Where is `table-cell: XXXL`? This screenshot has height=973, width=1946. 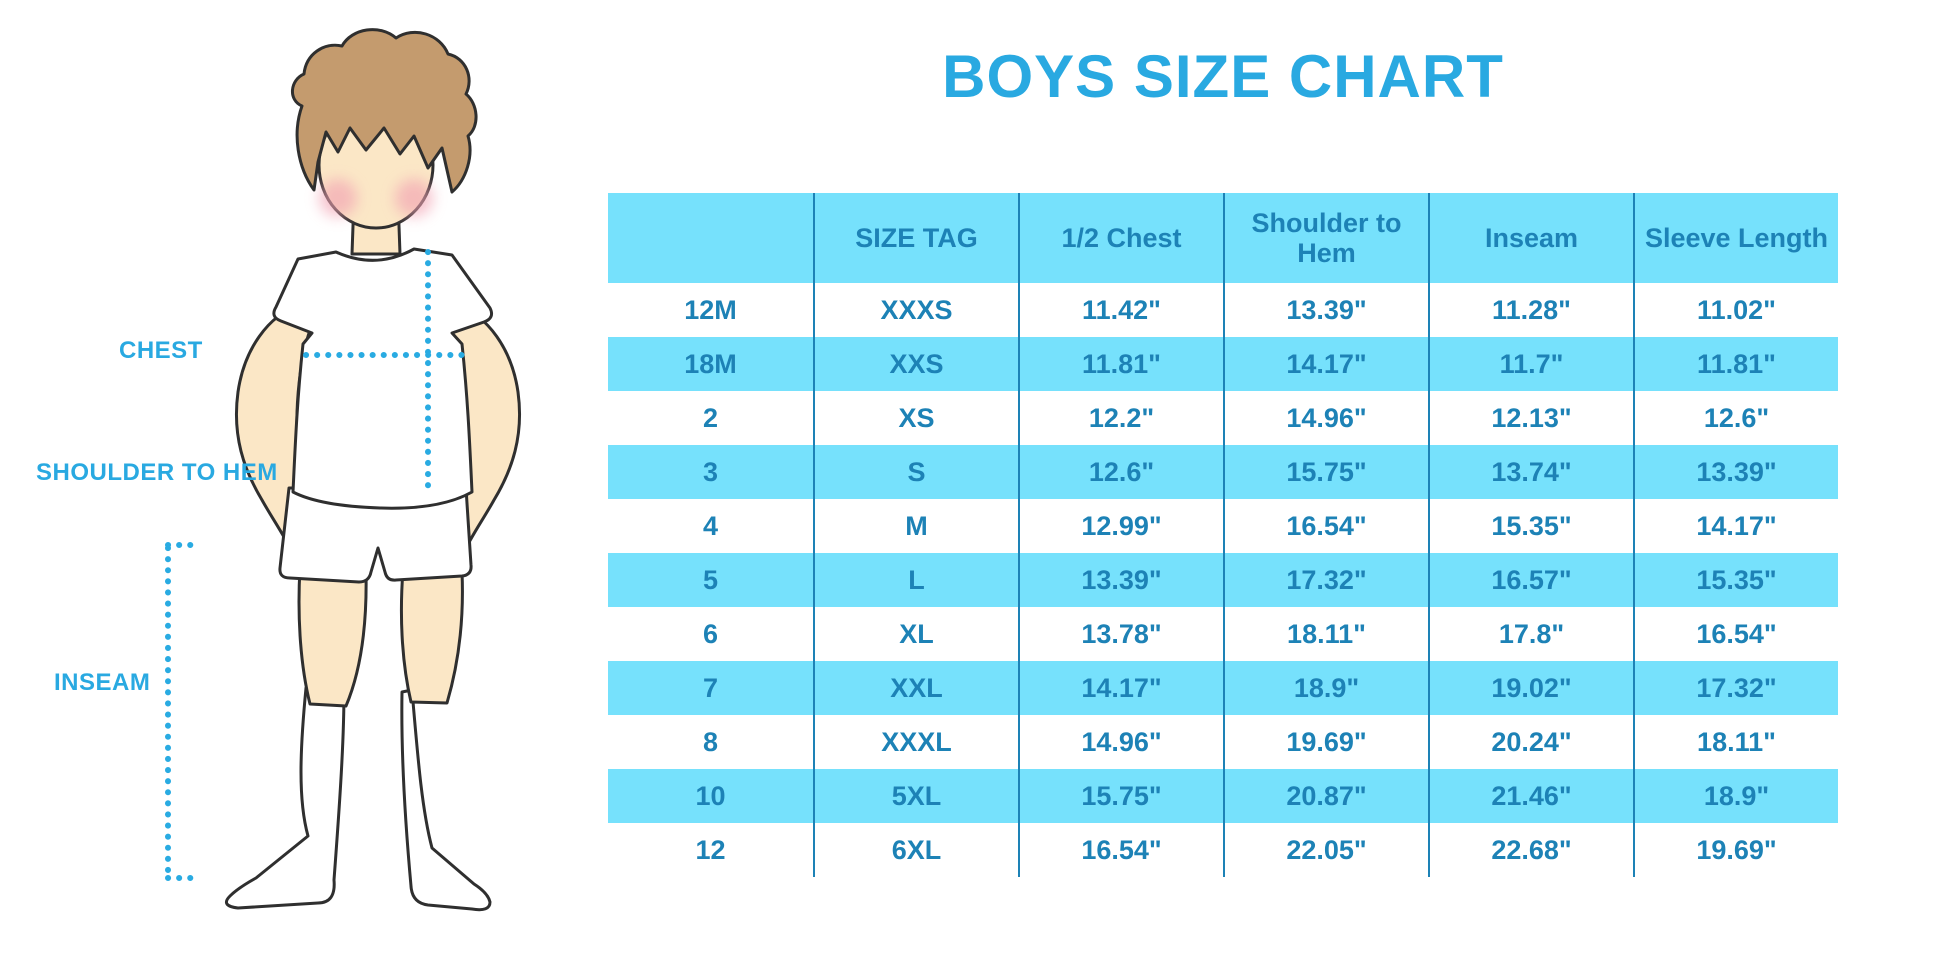 table-cell: XXXL is located at coordinates (915, 742).